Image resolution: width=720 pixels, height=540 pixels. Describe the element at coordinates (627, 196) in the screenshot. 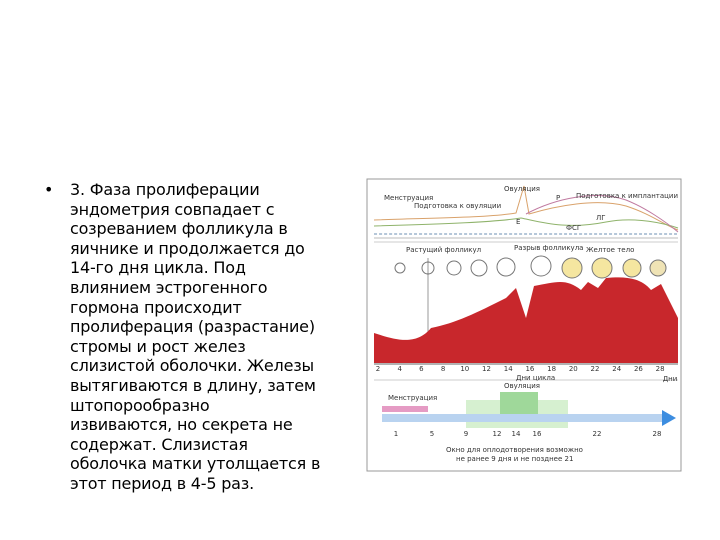

I see `label: Подготовка к имплантации` at that location.